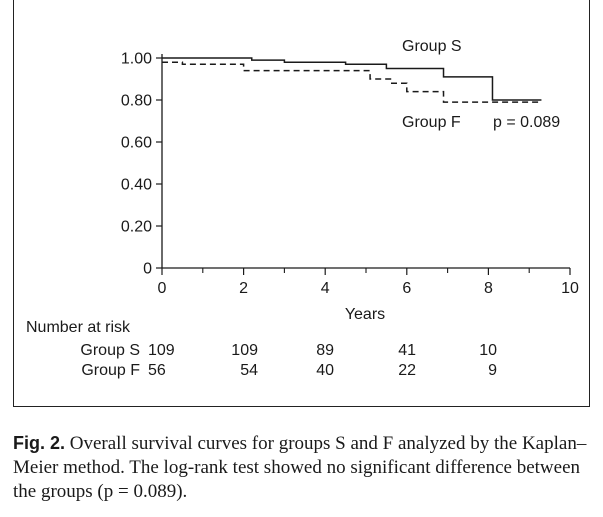 Image resolution: width=603 pixels, height=517 pixels. What do you see at coordinates (488, 350) in the screenshot?
I see `risk-cell: 10` at bounding box center [488, 350].